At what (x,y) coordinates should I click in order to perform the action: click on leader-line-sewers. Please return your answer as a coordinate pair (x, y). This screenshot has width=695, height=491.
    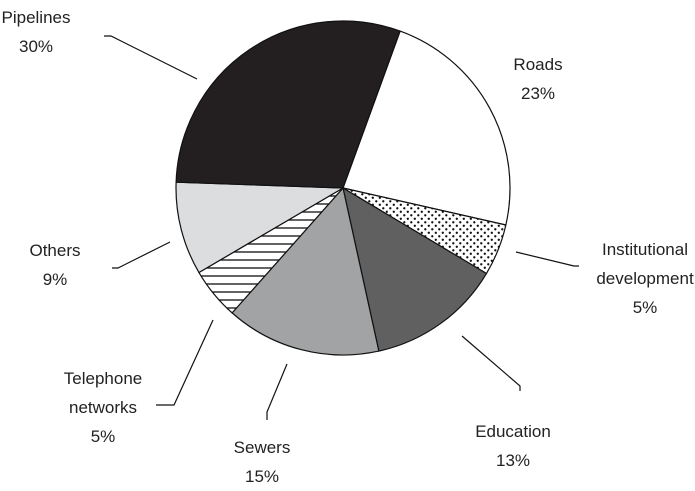
    Looking at the image, I should click on (277, 391).